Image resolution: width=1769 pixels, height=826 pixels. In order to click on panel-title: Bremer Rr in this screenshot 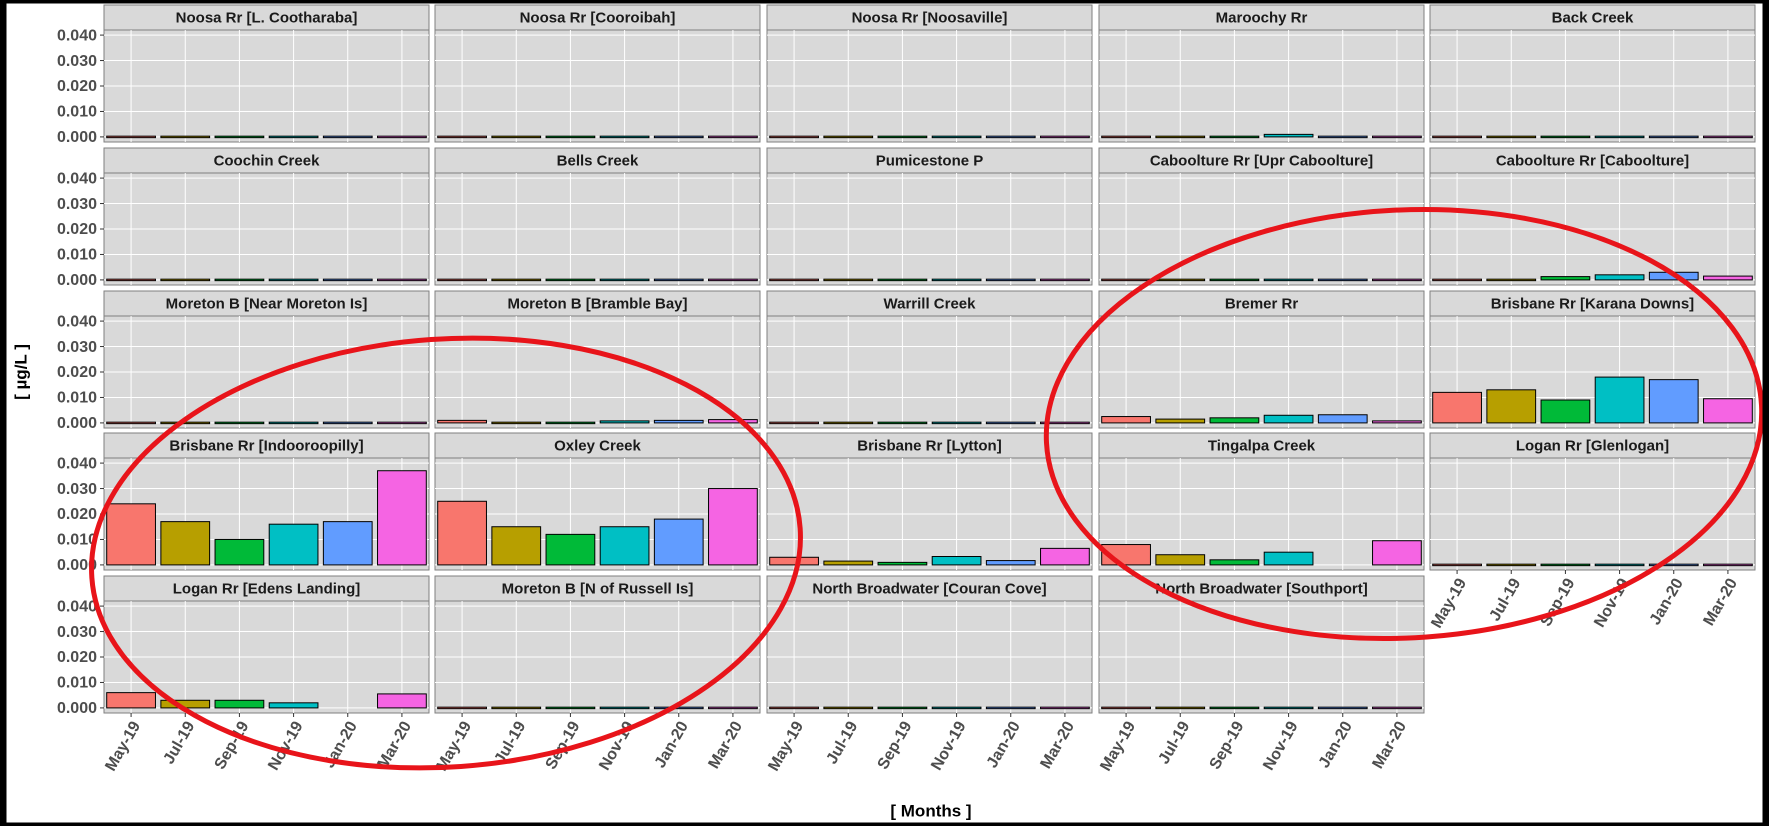, I will do `click(1262, 303)`.